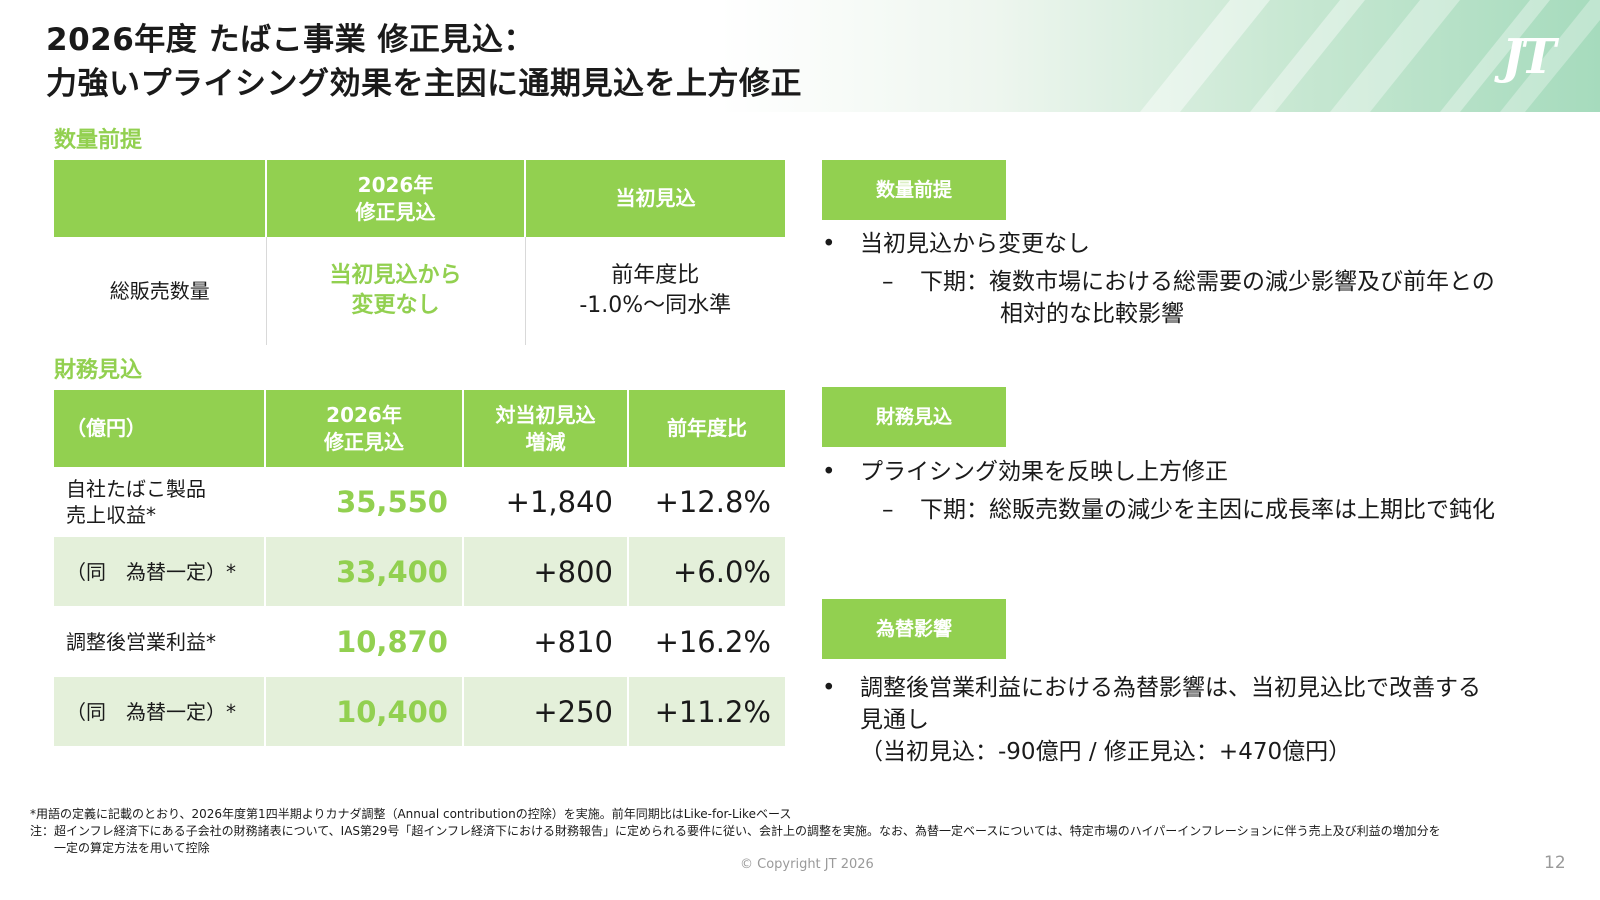 Image resolution: width=1600 pixels, height=900 pixels. I want to click on finance-bullet: • プライシング効果を反映し上方修正, so click(1202, 472).